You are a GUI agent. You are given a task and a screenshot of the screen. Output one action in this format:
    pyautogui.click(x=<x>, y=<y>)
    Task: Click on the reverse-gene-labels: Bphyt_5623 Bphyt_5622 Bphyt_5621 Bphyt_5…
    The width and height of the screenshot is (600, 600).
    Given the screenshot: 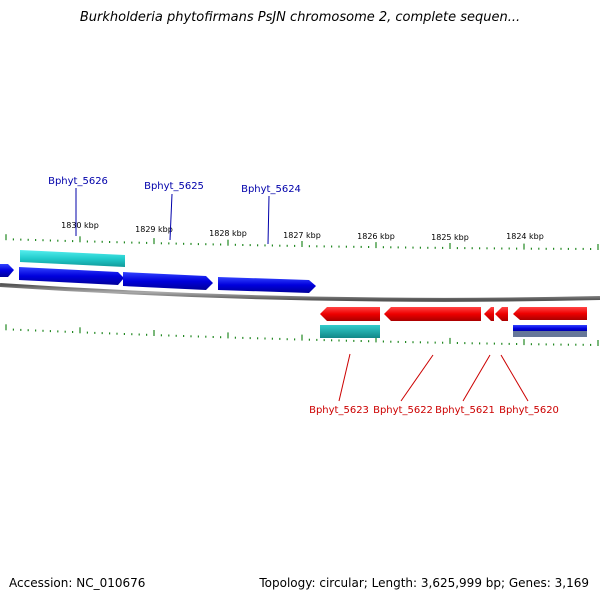 What is the action you would take?
    pyautogui.click(x=434, y=410)
    